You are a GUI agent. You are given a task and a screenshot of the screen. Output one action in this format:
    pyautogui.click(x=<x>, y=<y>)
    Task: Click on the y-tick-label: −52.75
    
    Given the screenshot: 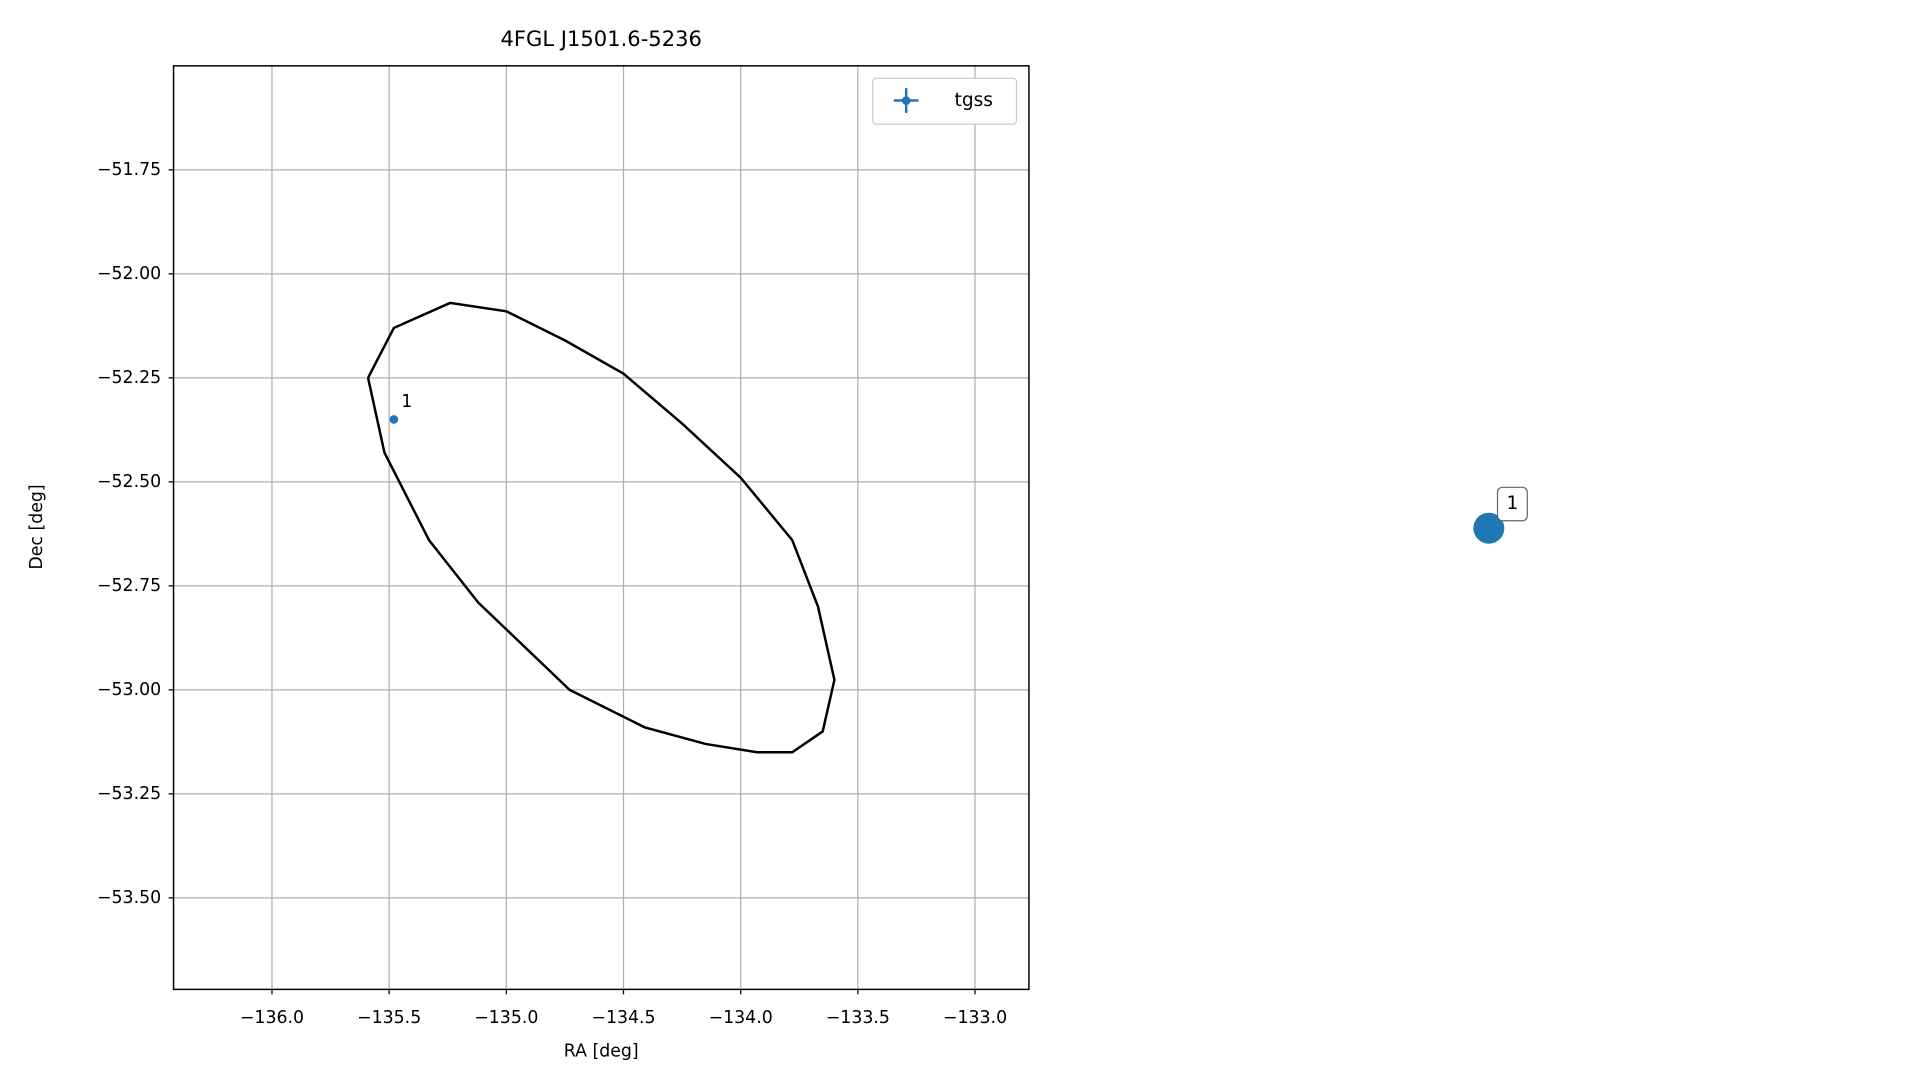 What is the action you would take?
    pyautogui.click(x=129, y=586)
    